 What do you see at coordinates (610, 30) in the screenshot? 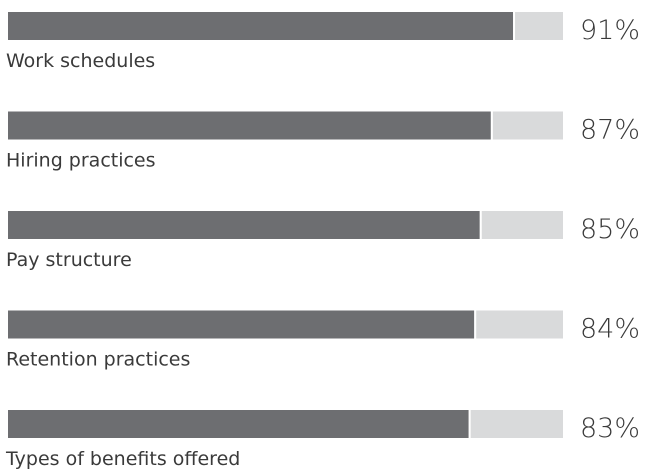
I see `value-label: 91%` at bounding box center [610, 30].